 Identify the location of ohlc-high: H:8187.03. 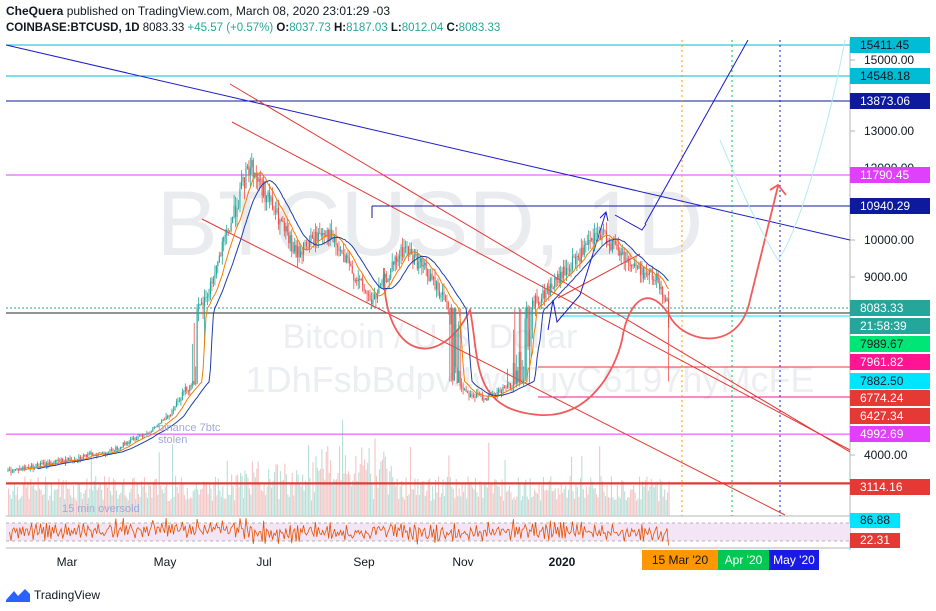
(360, 28).